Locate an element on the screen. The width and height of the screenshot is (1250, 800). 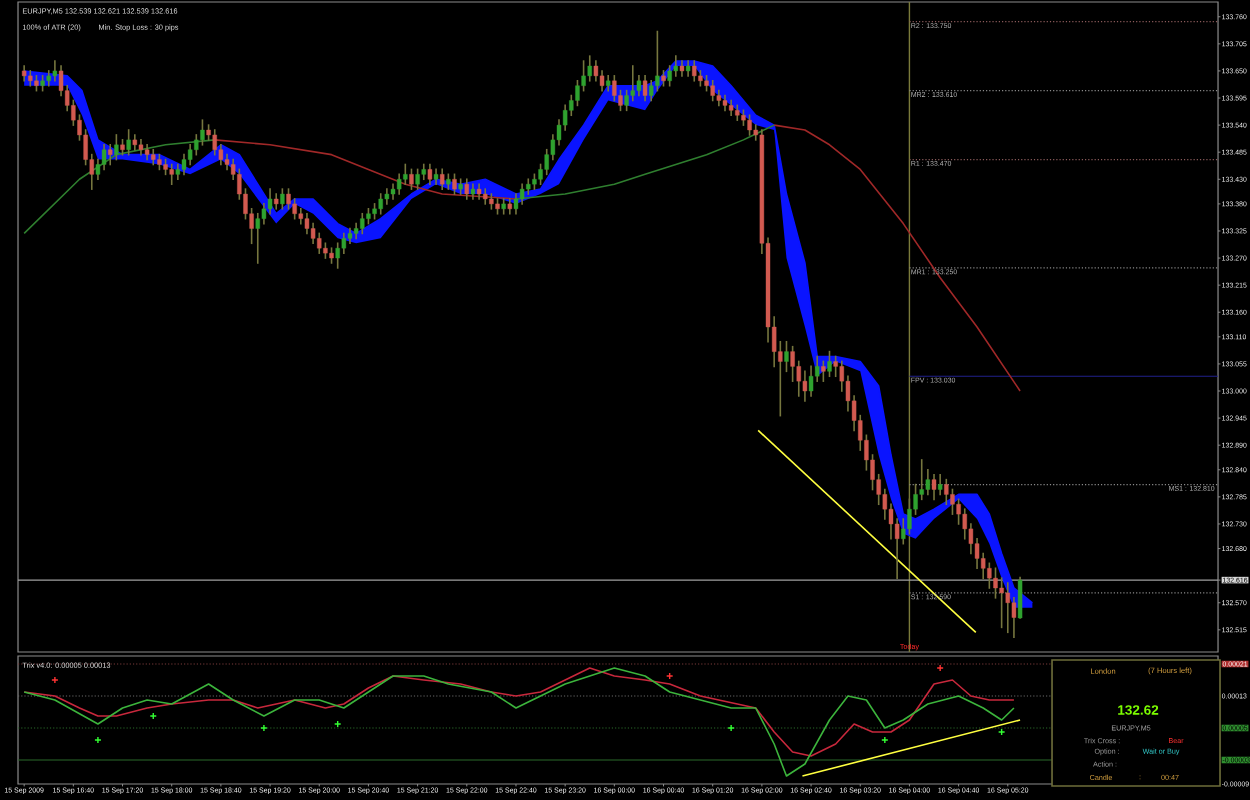
line-series is located at coordinates (897, 258).